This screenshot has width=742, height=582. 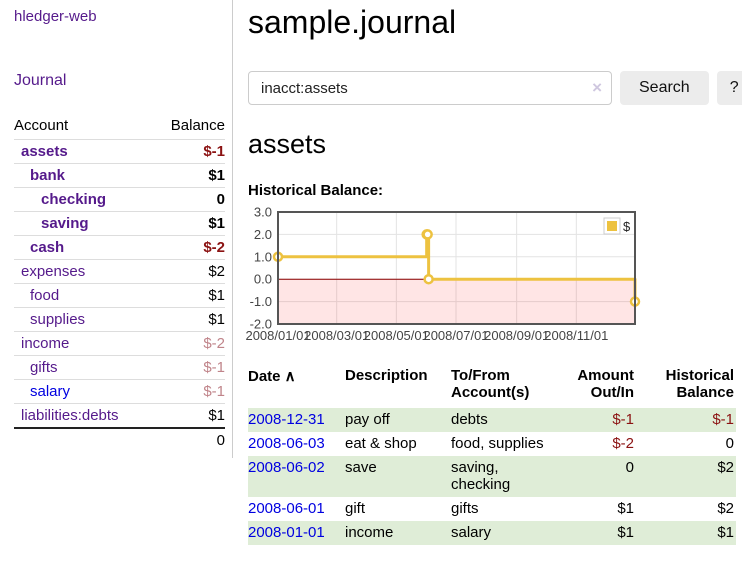 I want to click on transaction-date-link: 2008-01-01, so click(x=286, y=532).